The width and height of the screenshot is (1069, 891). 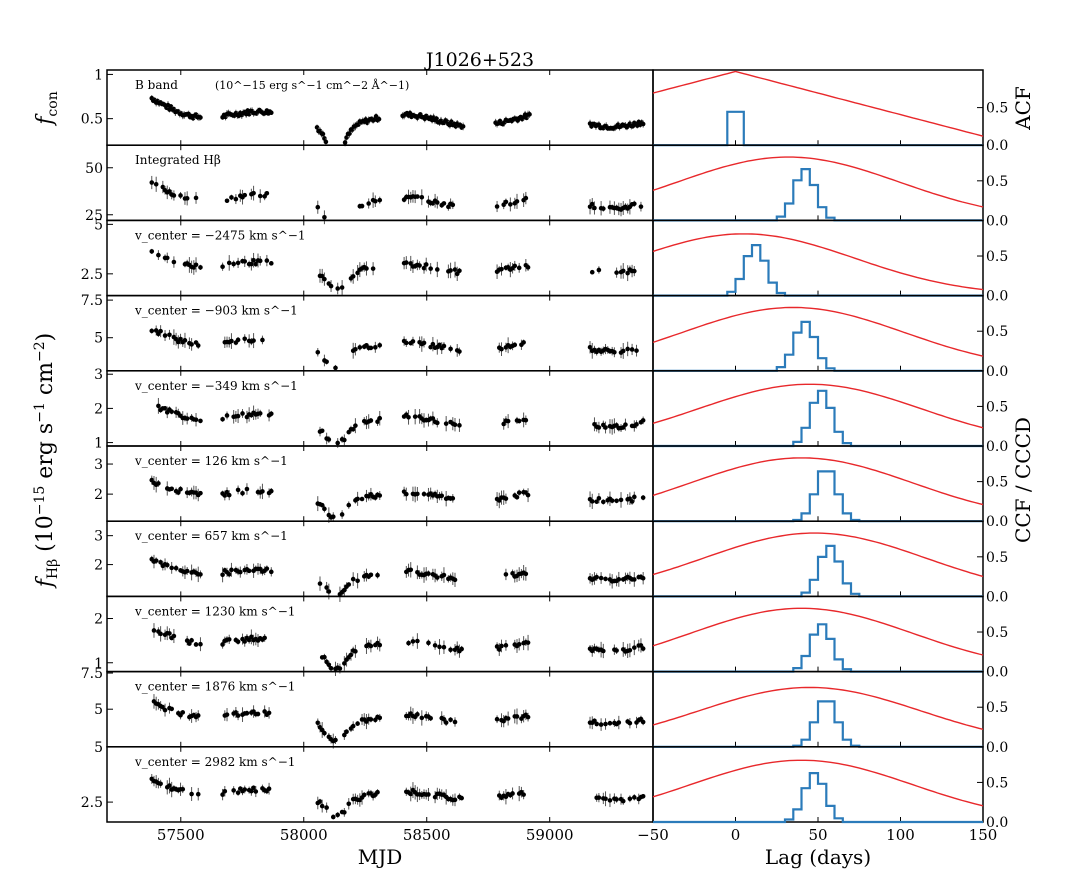 I want to click on ccf-curve, so click(x=818, y=708).